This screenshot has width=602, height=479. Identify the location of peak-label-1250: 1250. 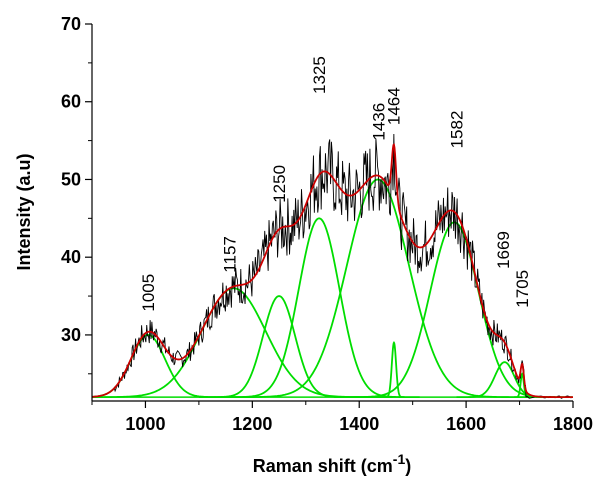
(279, 184).